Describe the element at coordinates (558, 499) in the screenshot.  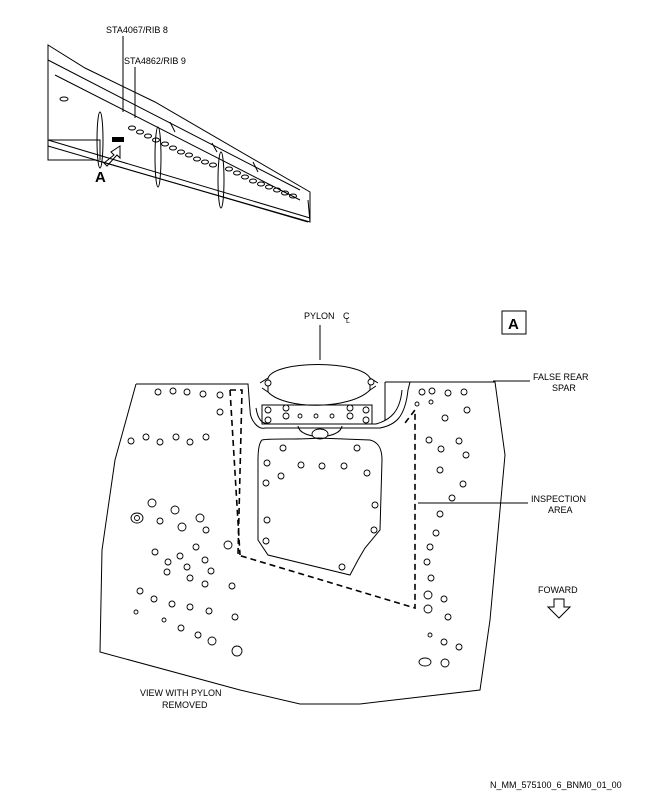
I see `inspection-area-label-line1: INSPECTION` at that location.